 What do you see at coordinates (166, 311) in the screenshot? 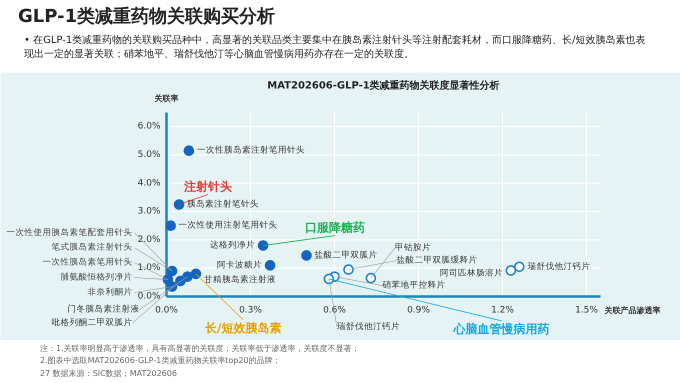
I see `x-tick-label: 0.0%` at bounding box center [166, 311].